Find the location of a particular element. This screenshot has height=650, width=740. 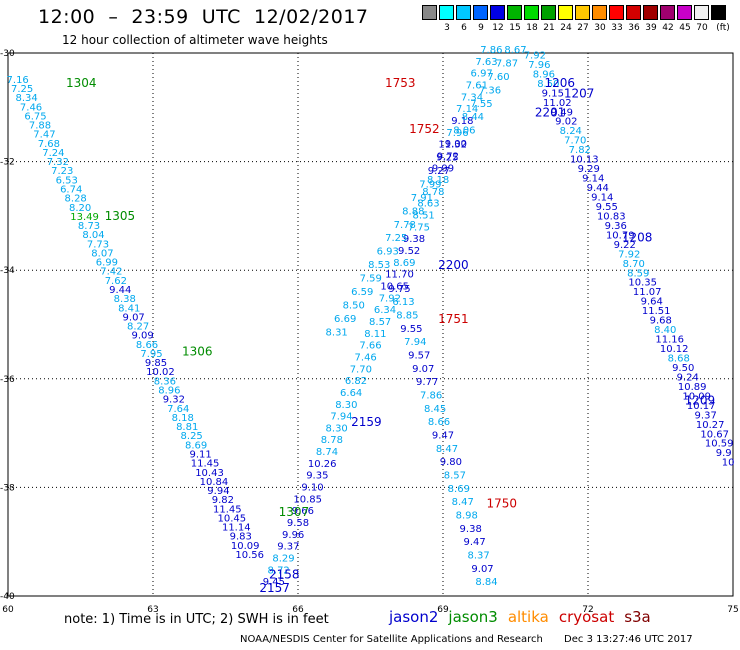

swh-value: 10.65 is located at coordinates (394, 287).